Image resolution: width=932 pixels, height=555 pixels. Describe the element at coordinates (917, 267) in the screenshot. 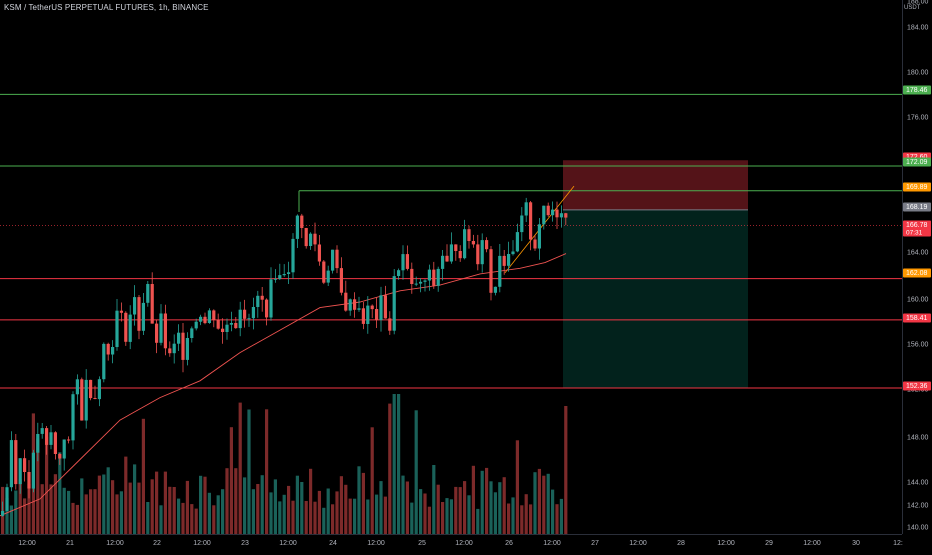

I see `price-scale` at that location.